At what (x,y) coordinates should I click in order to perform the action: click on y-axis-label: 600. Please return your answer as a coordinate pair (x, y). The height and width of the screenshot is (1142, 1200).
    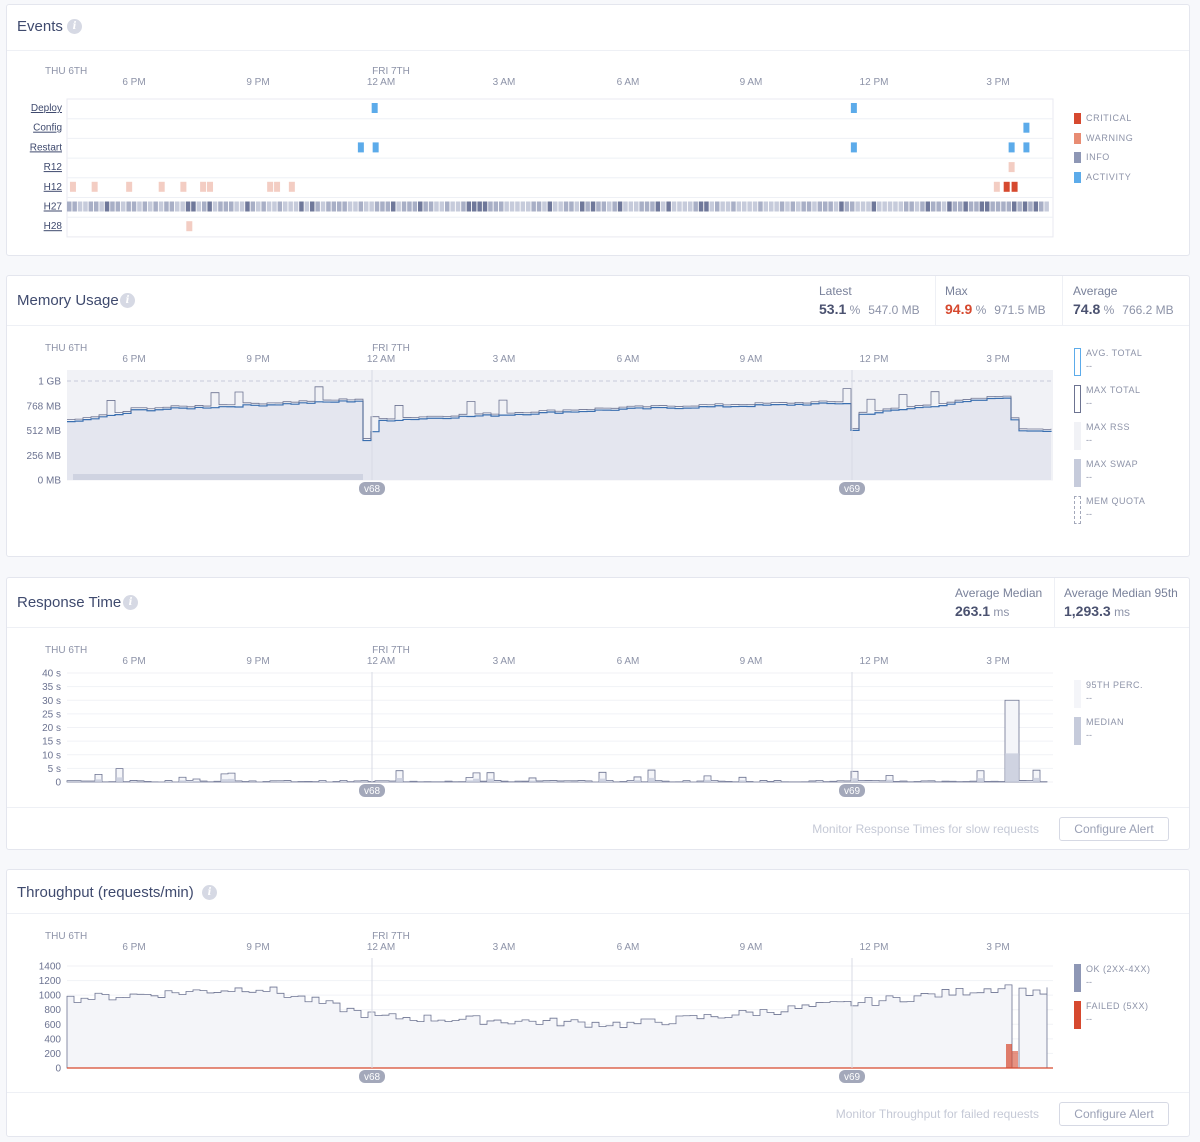
    Looking at the image, I should click on (52, 1025).